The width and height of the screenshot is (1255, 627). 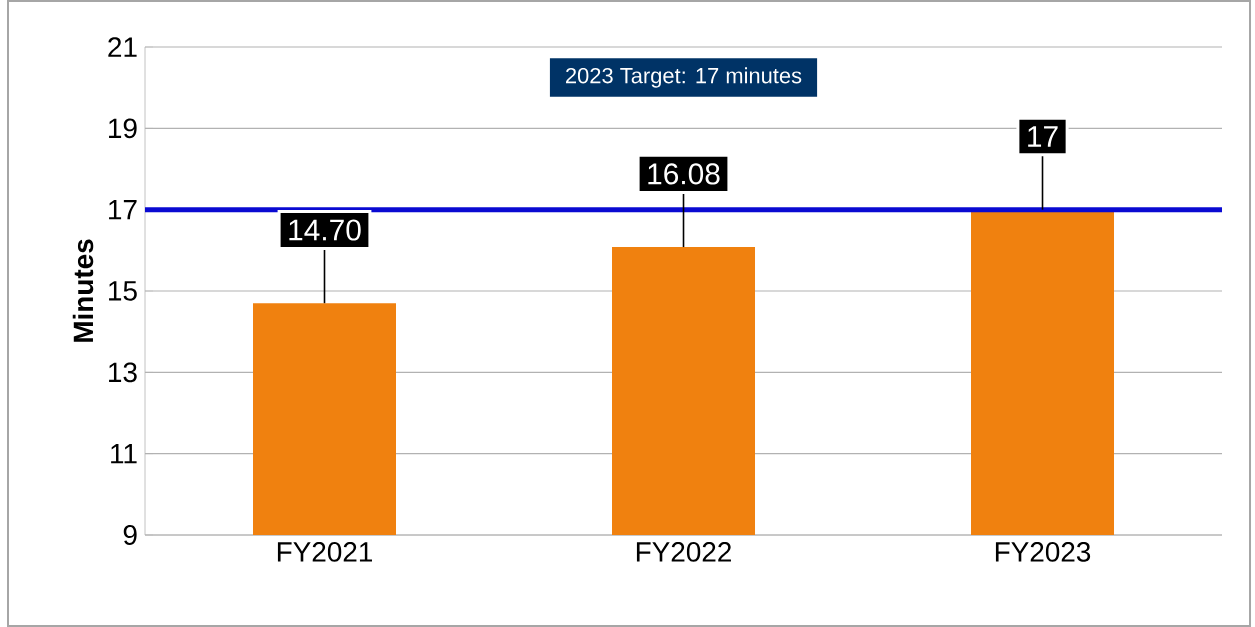 I want to click on y-tick-label: 15, so click(x=123, y=291).